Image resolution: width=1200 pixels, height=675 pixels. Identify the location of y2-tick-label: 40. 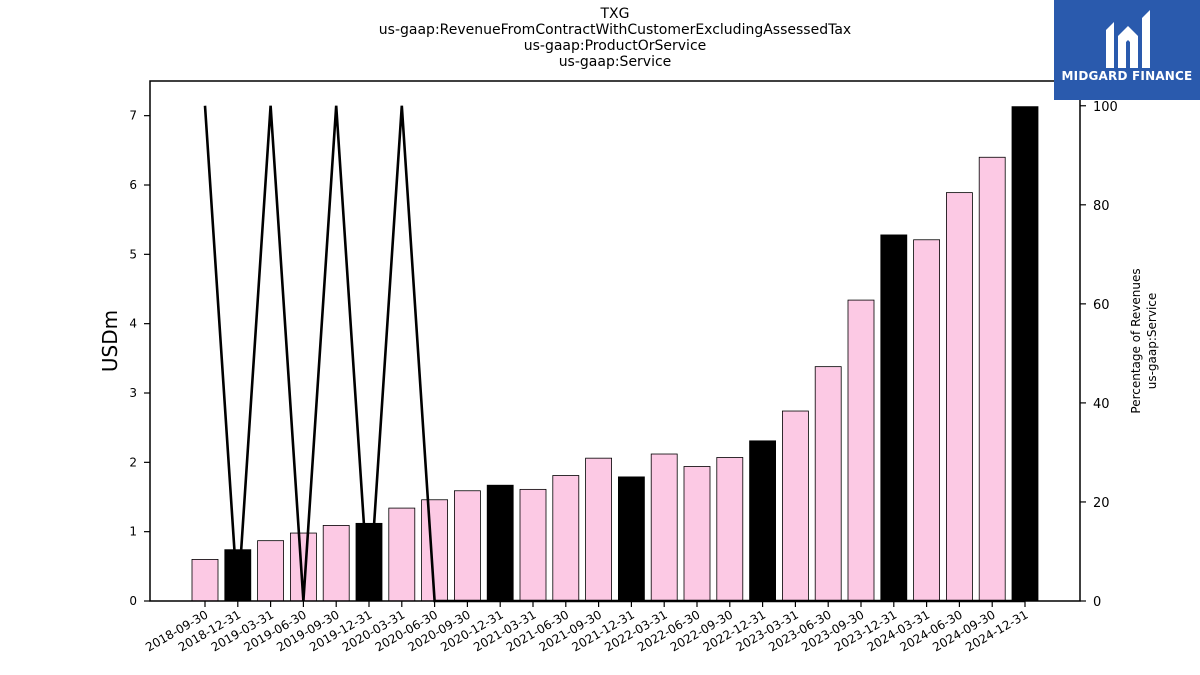
(1101, 404).